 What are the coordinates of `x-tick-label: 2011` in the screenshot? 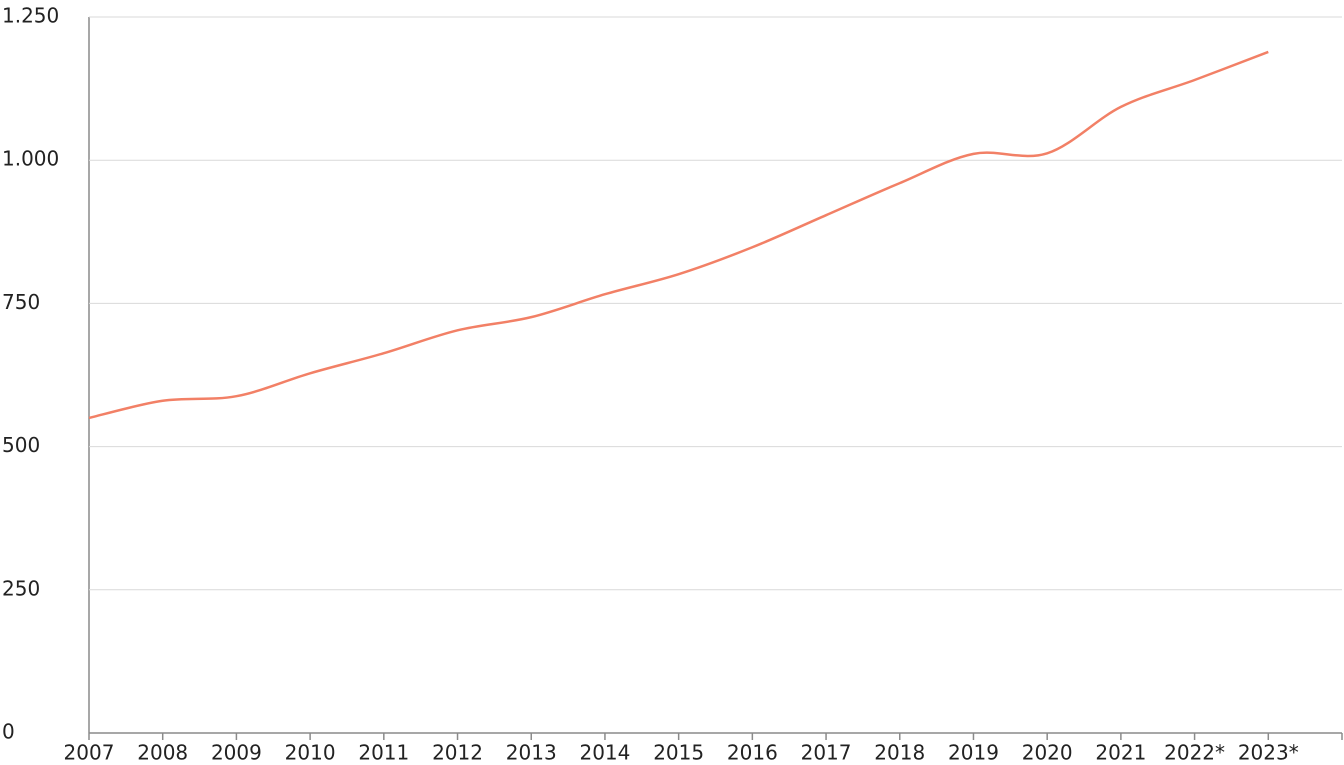 It's located at (383, 753).